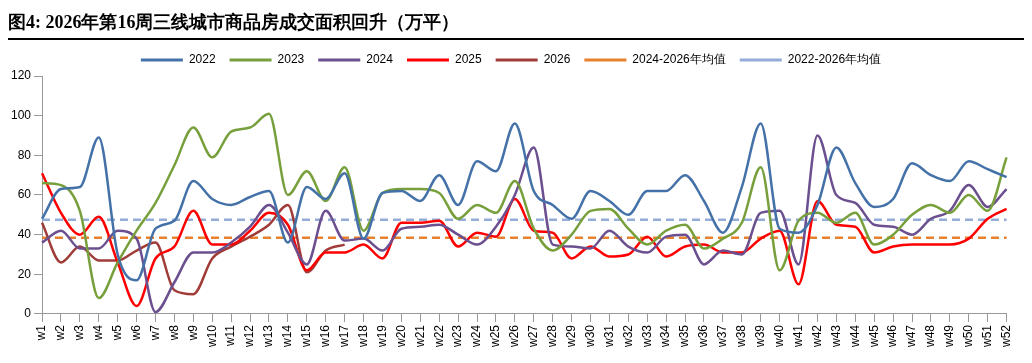 Image resolution: width=1032 pixels, height=363 pixels. What do you see at coordinates (438, 336) in the screenshot?
I see `x-tick-label: w22` at bounding box center [438, 336].